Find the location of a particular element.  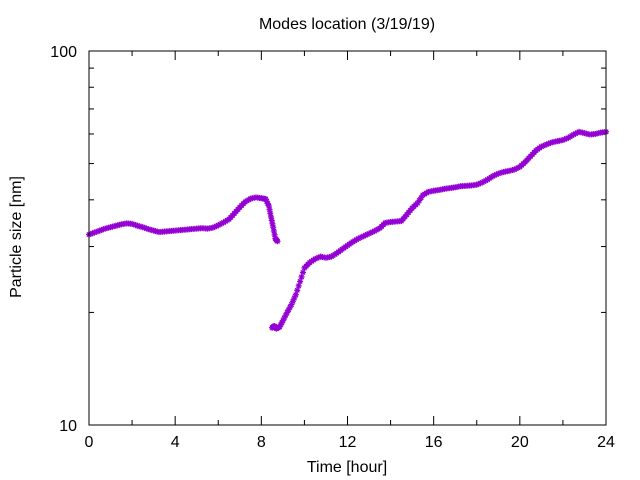

y-tick-label: 10 is located at coordinates (68, 426).